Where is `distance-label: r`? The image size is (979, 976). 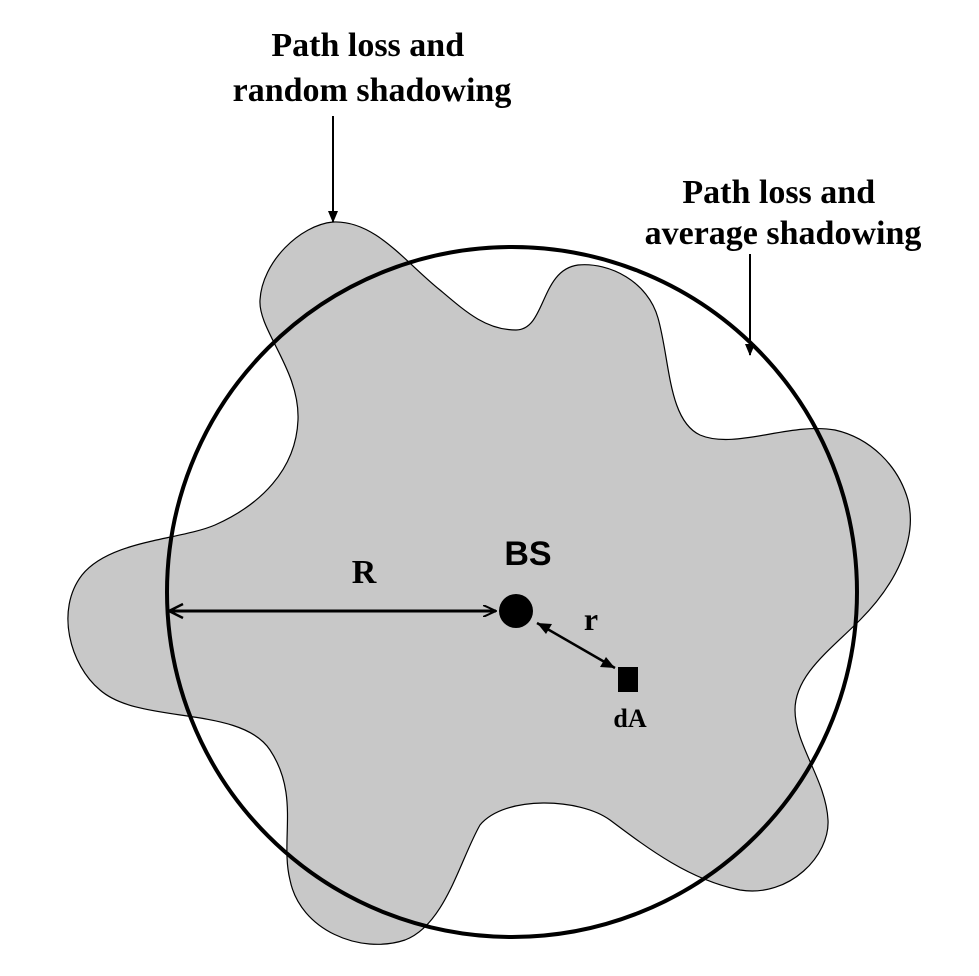
distance-label: r is located at coordinates (591, 619).